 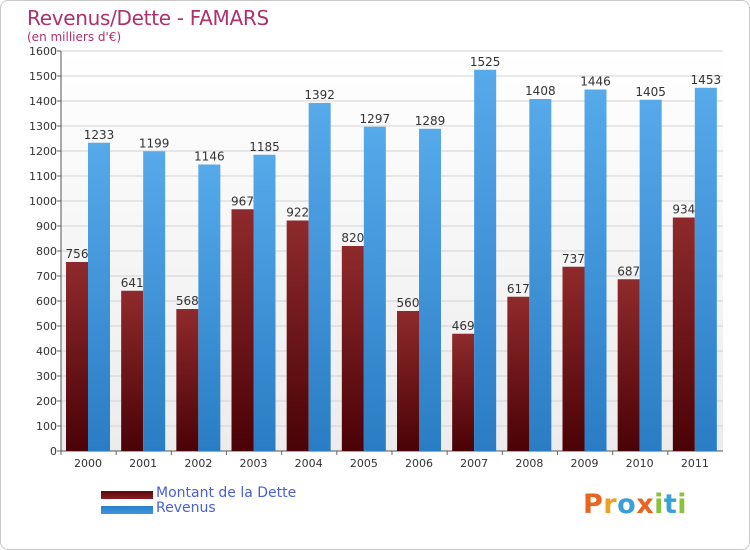 What do you see at coordinates (154, 143) in the screenshot?
I see `data-label-revenue: 1199` at bounding box center [154, 143].